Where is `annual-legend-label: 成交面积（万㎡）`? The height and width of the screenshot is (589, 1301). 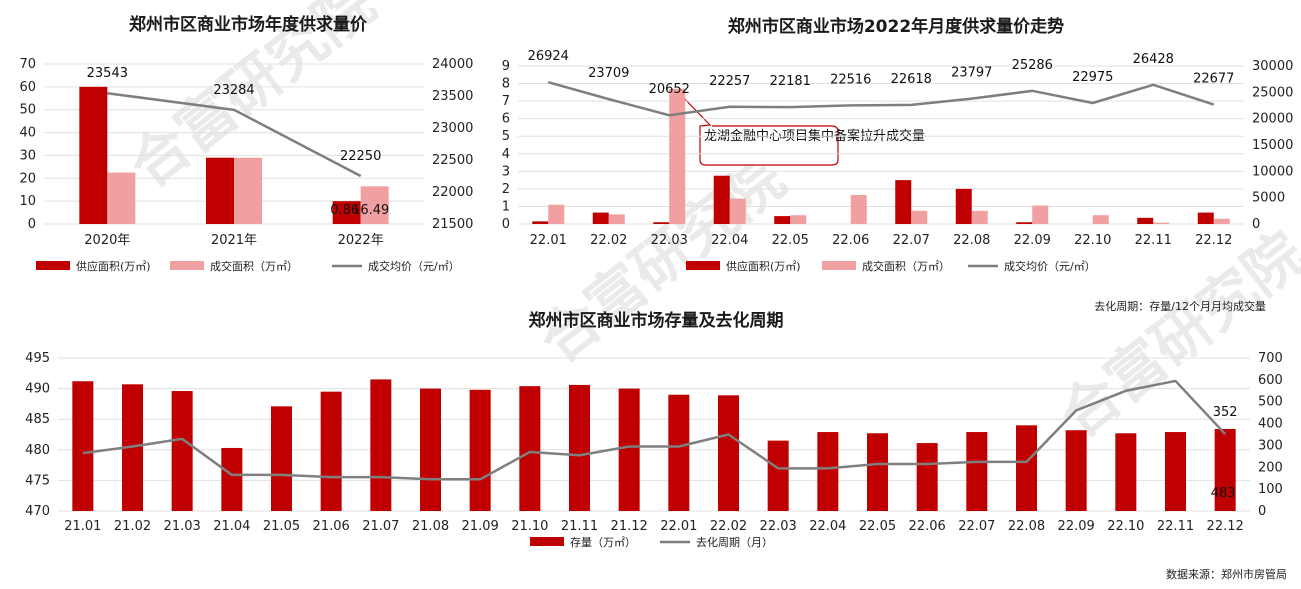
annual-legend-label: 成交面积（万㎡） is located at coordinates (254, 266).